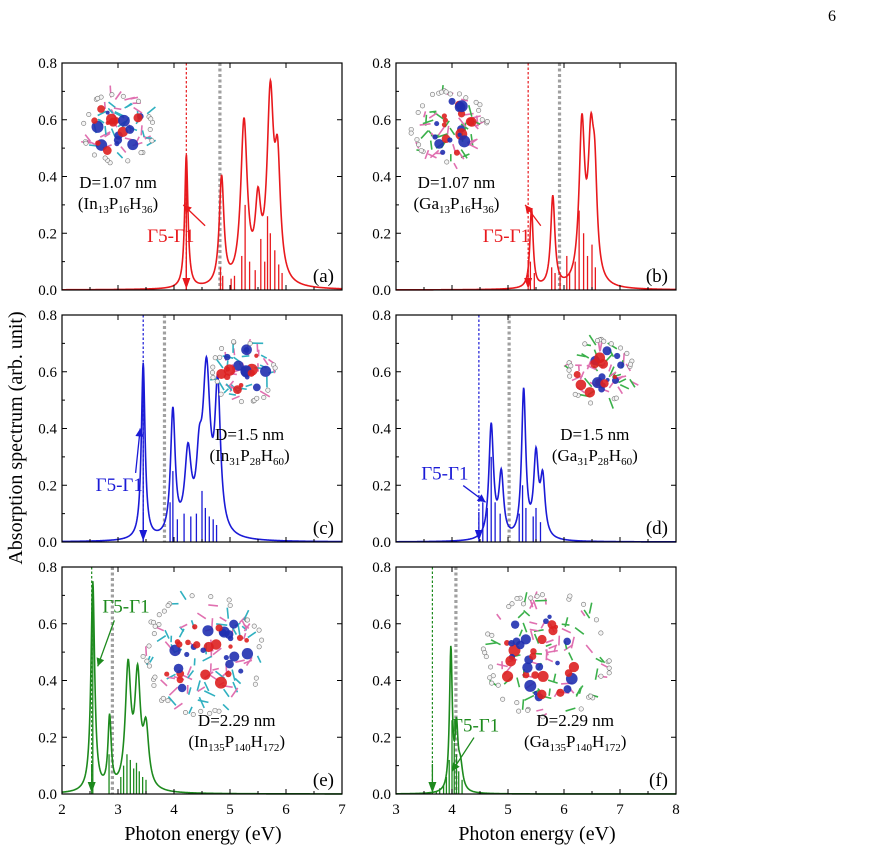  I want to click on formula-subscript: 28, so click(604, 462).